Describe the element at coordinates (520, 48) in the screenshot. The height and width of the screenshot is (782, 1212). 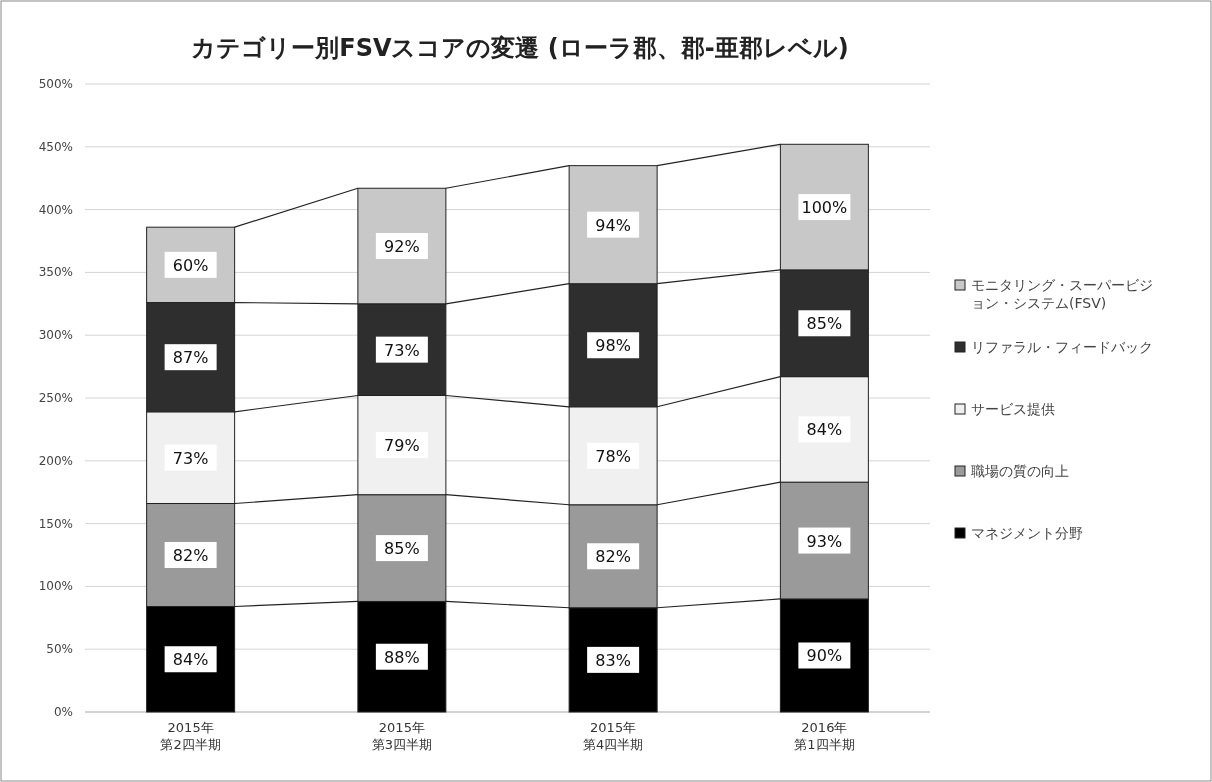
I see `chart-title: カテゴリー別FSVスコアの変遷 (ローラ郡、郡-亜郡レベル)` at that location.